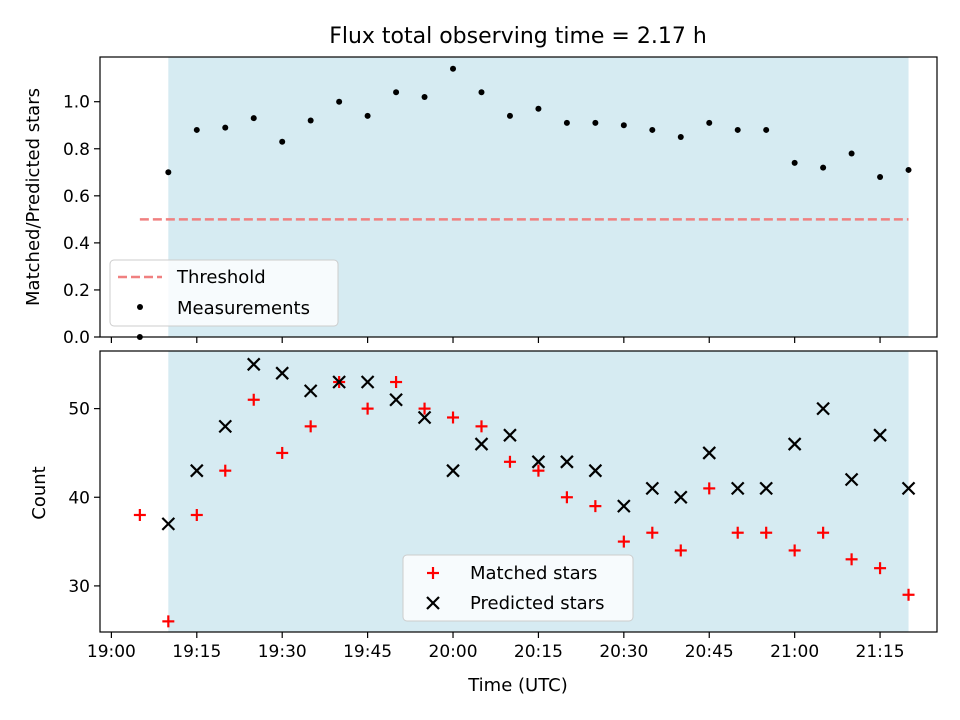 This screenshot has width=960, height=720. Describe the element at coordinates (709, 652) in the screenshot. I see `x-tick-label: 20:45` at that location.